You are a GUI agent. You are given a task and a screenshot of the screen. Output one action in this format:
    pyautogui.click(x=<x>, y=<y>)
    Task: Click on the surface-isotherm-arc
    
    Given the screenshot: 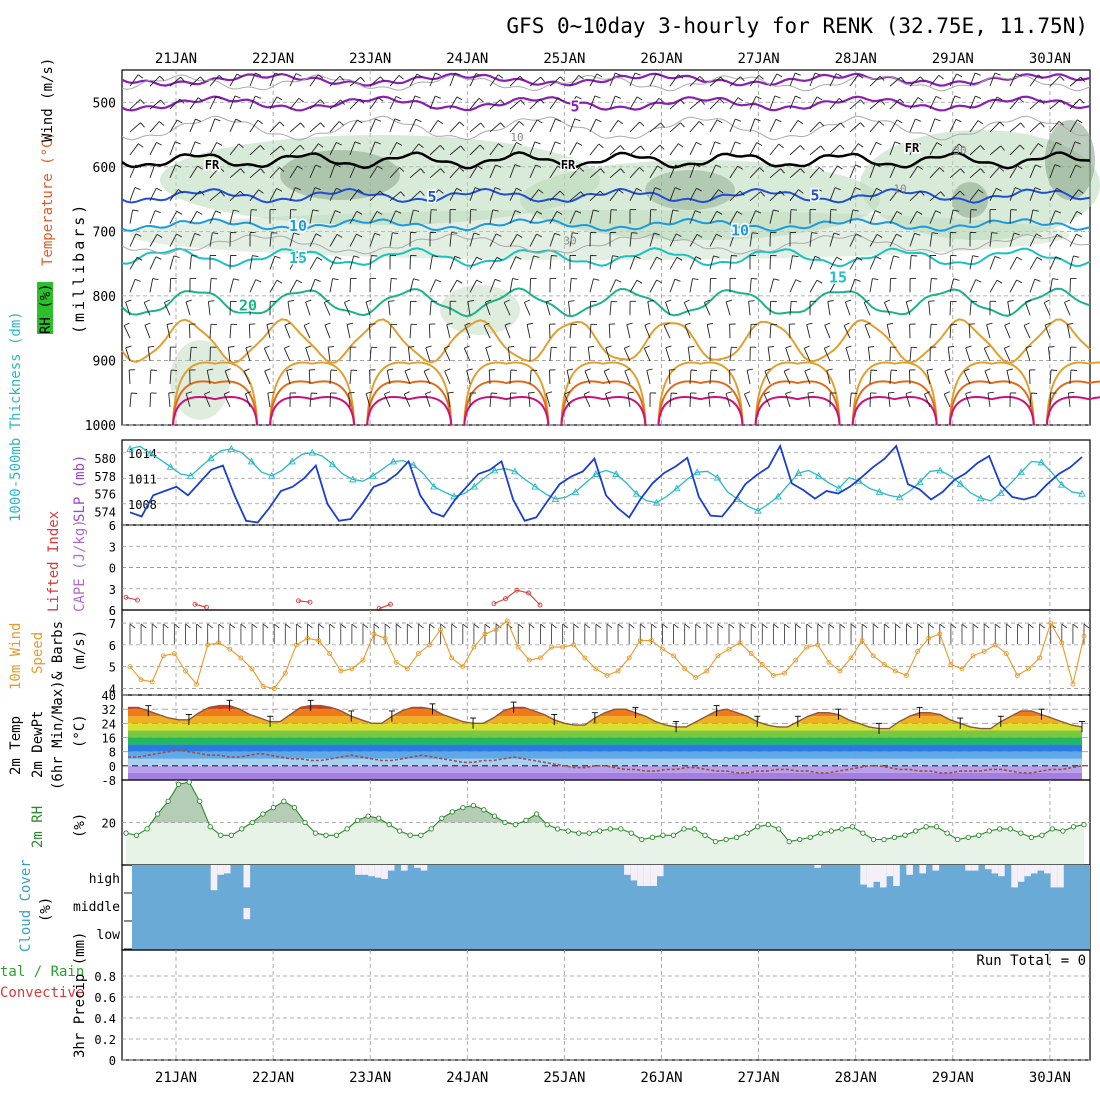 What is the action you would take?
    pyautogui.click(x=798, y=411)
    